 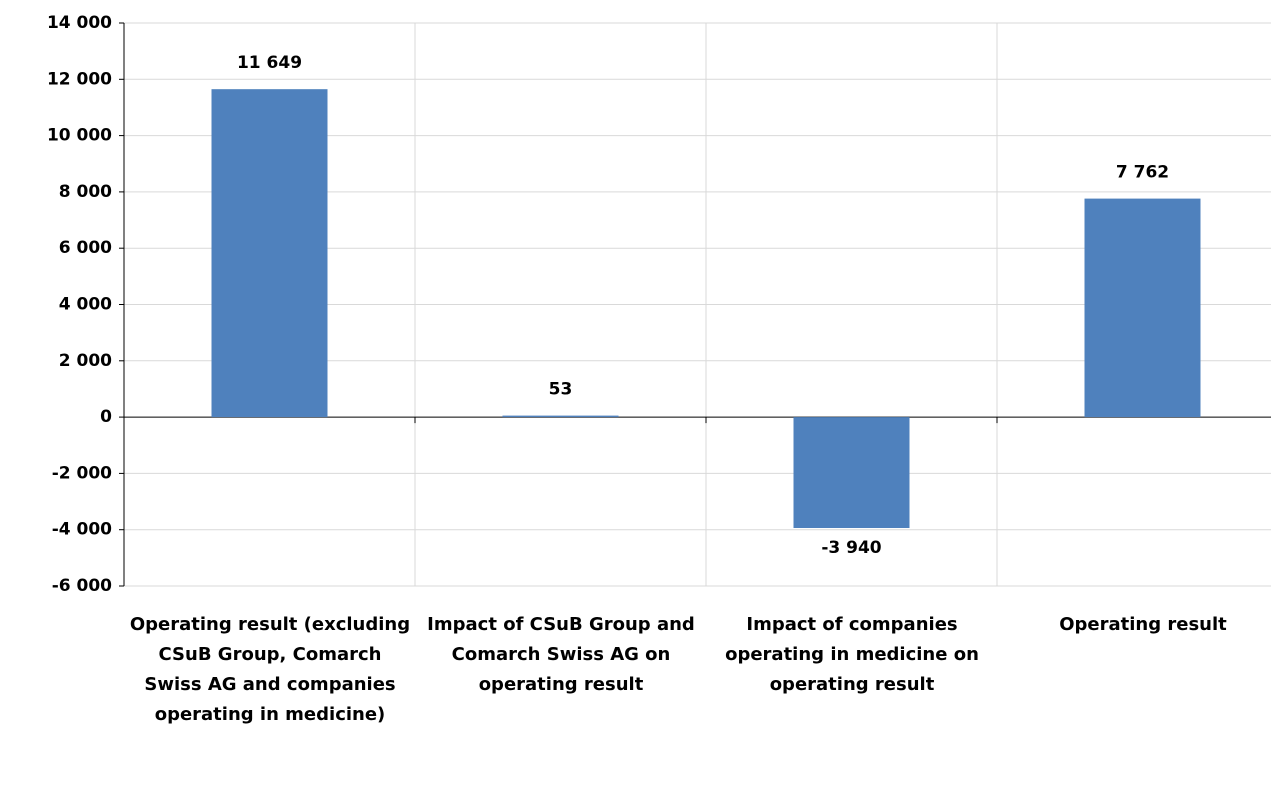 I want to click on y-tick-label: 0, so click(x=106, y=417).